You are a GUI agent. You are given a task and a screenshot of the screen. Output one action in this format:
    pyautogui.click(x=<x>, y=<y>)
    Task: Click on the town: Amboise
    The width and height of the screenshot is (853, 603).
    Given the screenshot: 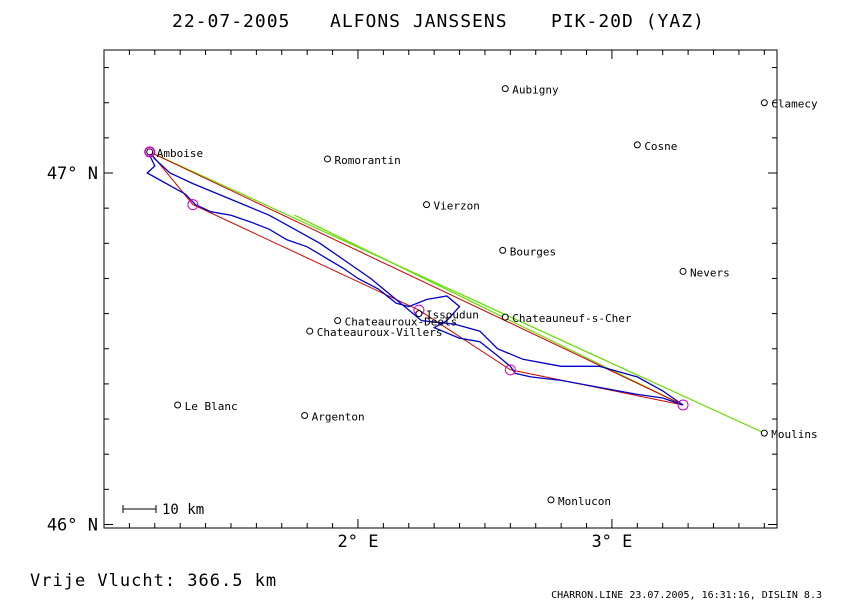 What is the action you would take?
    pyautogui.click(x=173, y=153)
    